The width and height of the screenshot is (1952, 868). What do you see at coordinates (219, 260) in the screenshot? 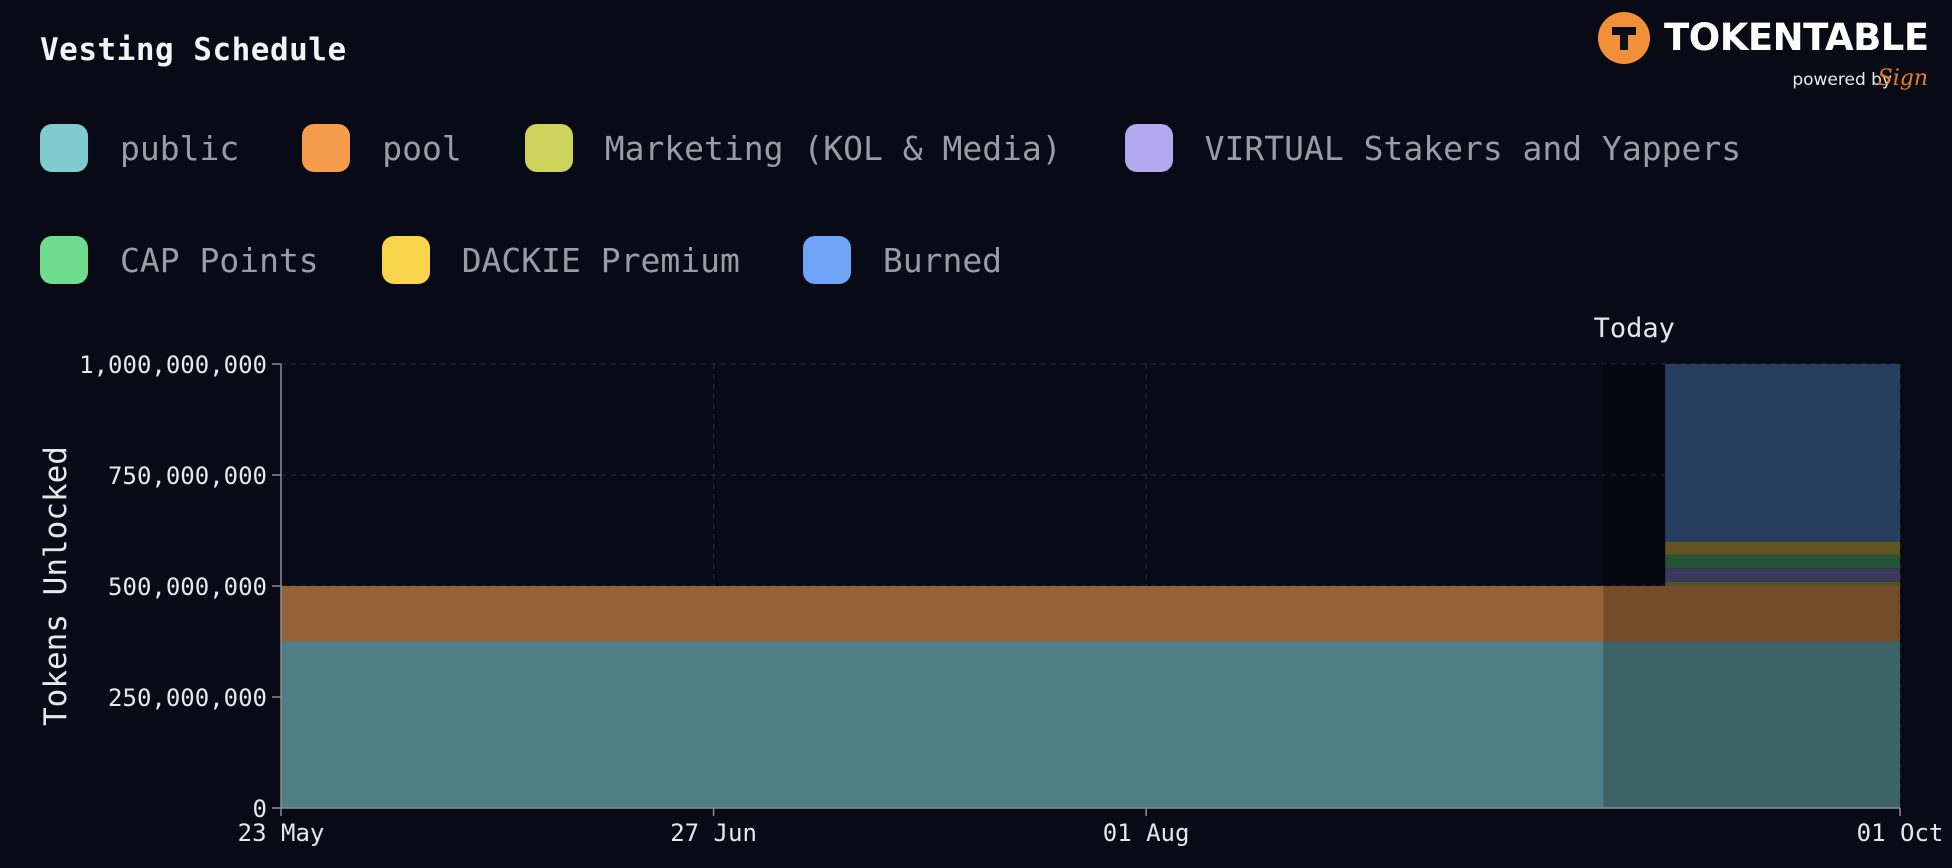
I see `legend-label: CAP Points` at bounding box center [219, 260].